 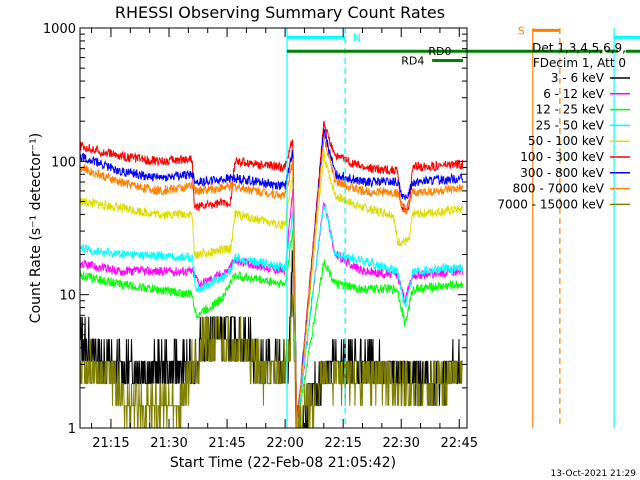 What do you see at coordinates (67, 296) in the screenshot?
I see `y-tick-label: 10` at bounding box center [67, 296].